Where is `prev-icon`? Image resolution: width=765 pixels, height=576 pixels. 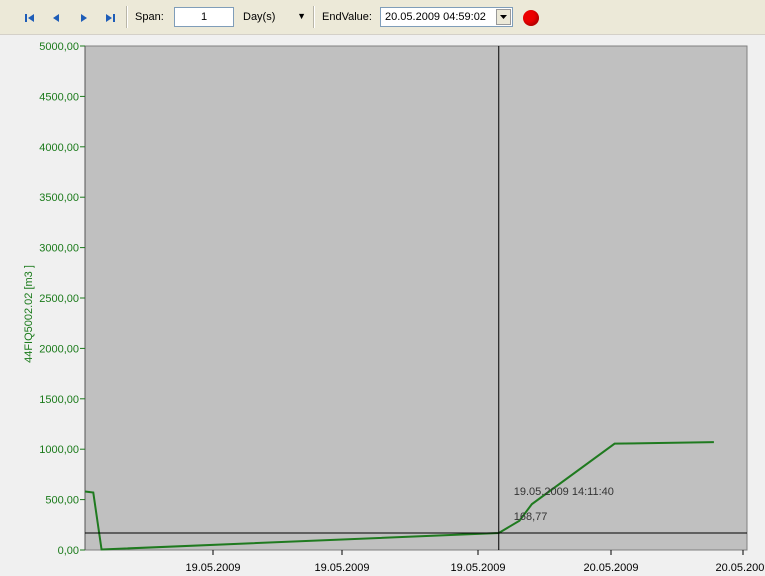 prev-icon is located at coordinates (56, 18).